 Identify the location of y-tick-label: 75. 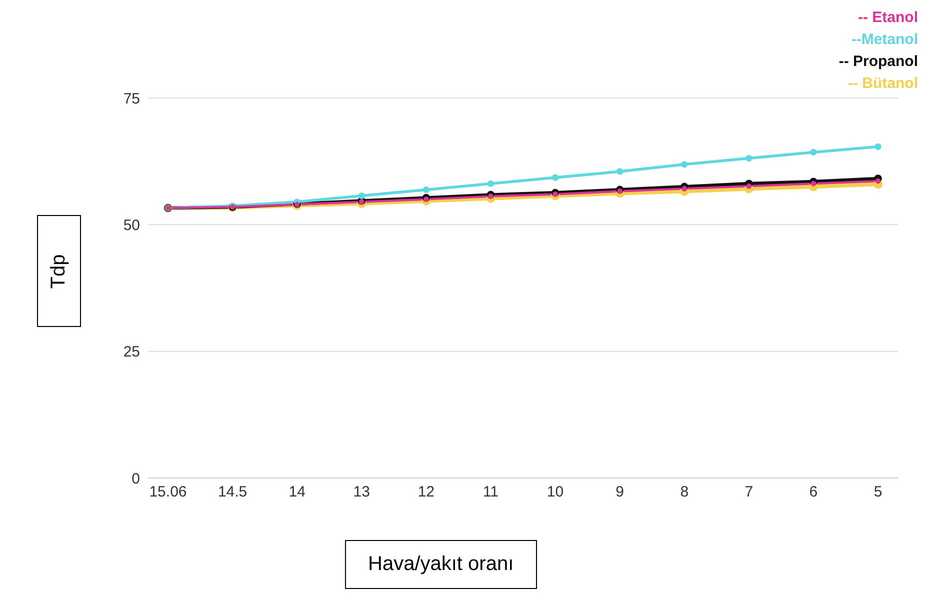
(131, 99).